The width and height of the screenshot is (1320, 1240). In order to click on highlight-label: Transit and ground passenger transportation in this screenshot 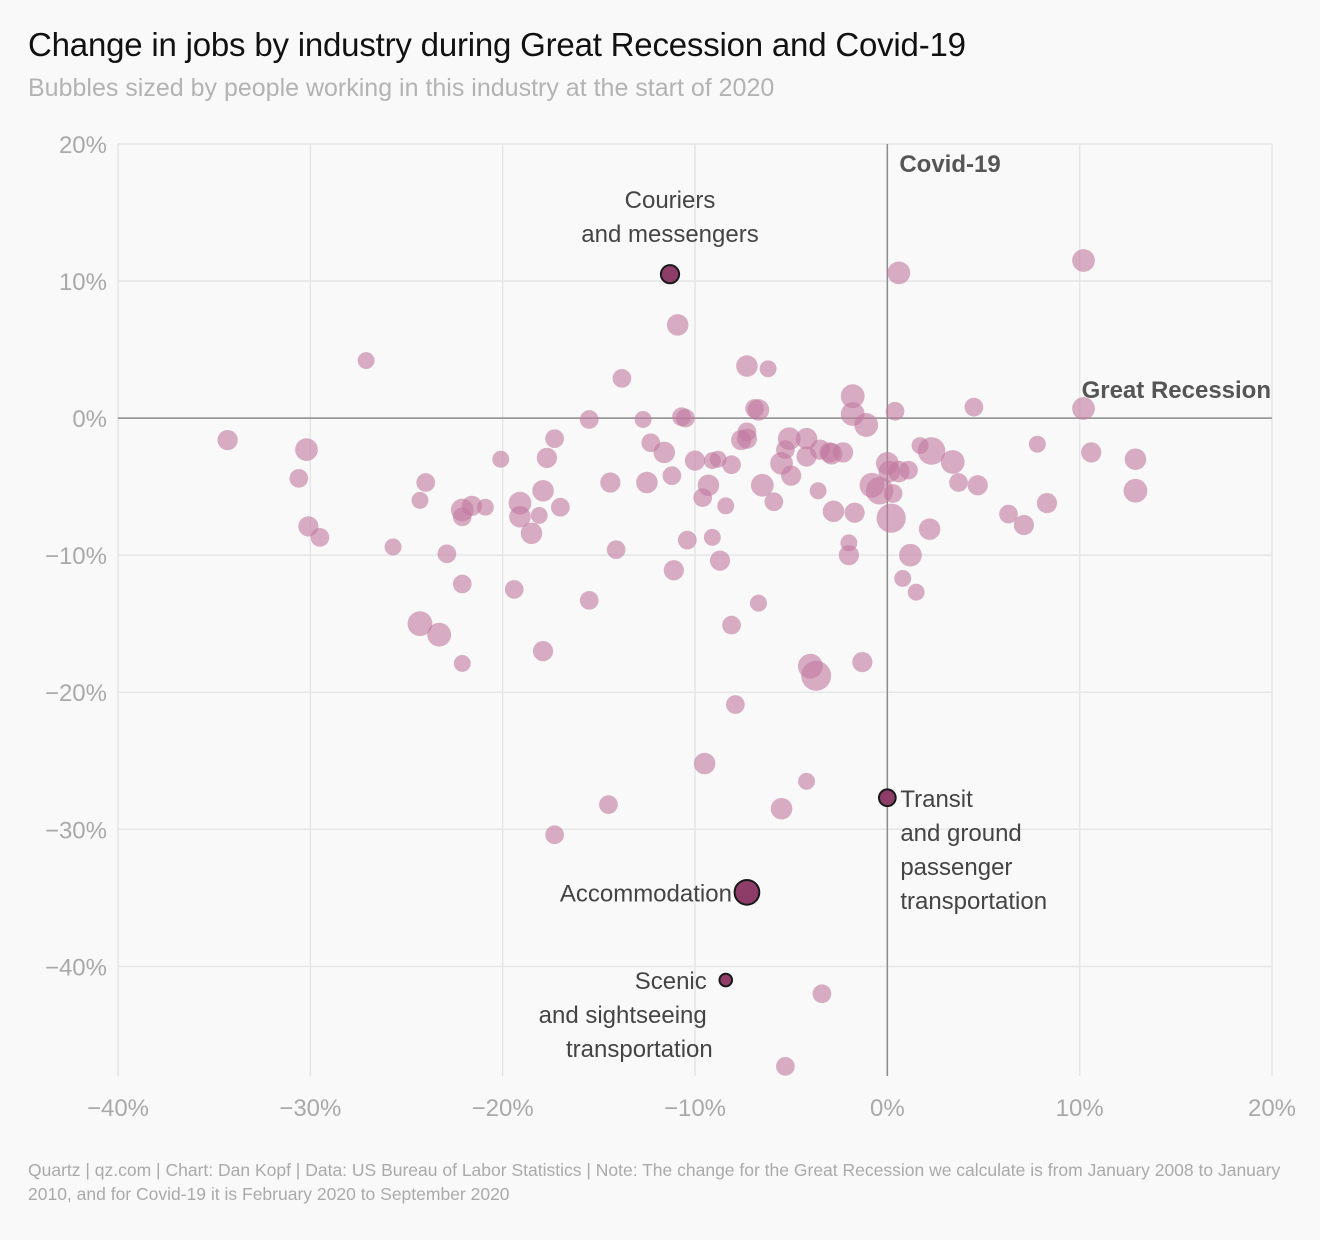, I will do `click(973, 850)`.